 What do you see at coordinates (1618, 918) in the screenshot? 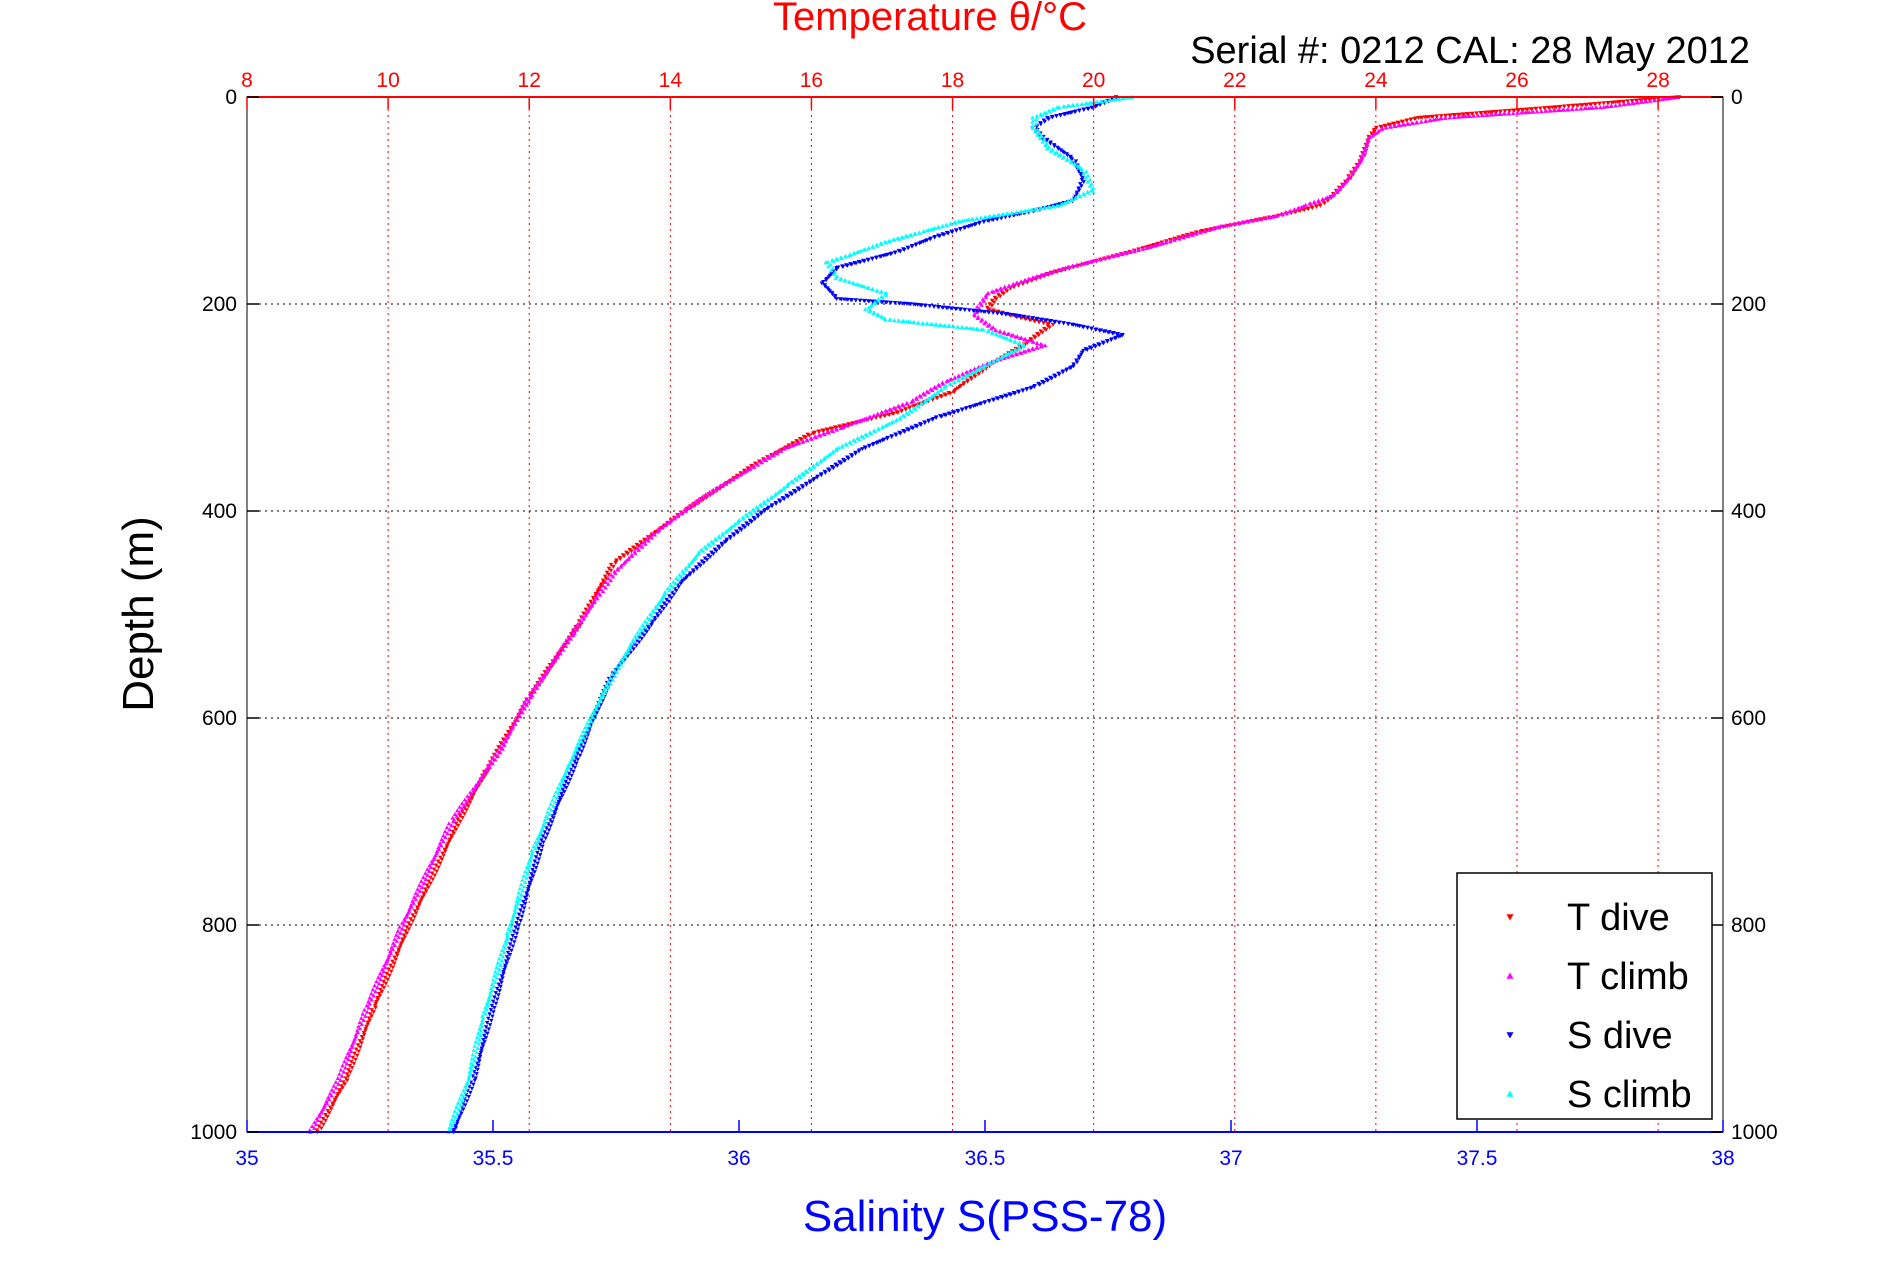
I see `legend-label: T dive` at bounding box center [1618, 918].